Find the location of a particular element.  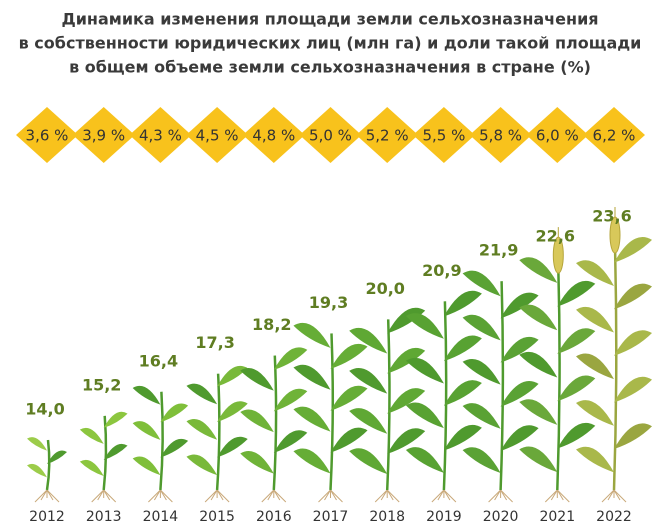

value-label: 16,4 is located at coordinates (158, 360).